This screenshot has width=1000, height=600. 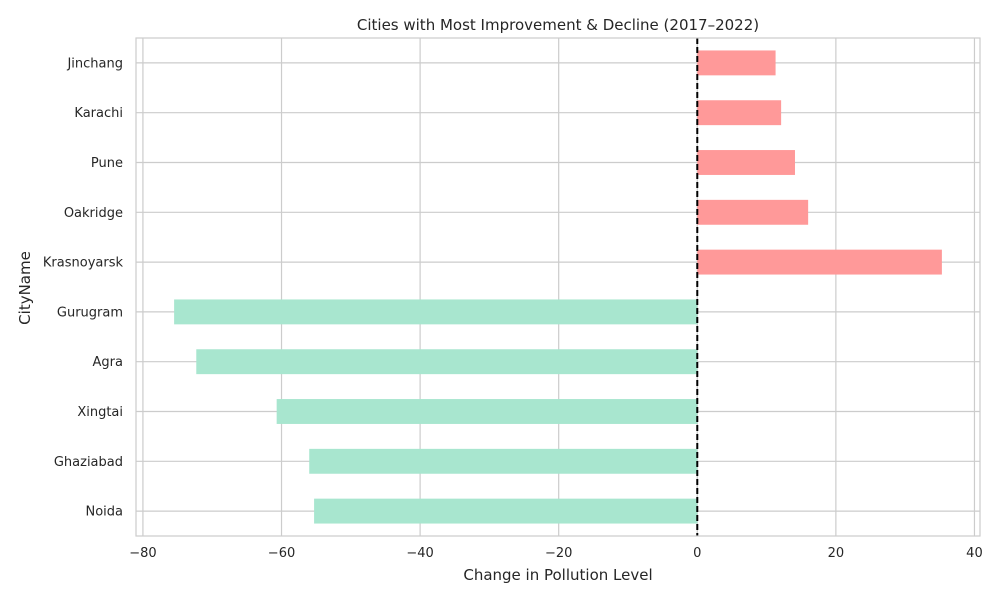 I want to click on y-tick-label: Ghaziabad, so click(x=88, y=462).